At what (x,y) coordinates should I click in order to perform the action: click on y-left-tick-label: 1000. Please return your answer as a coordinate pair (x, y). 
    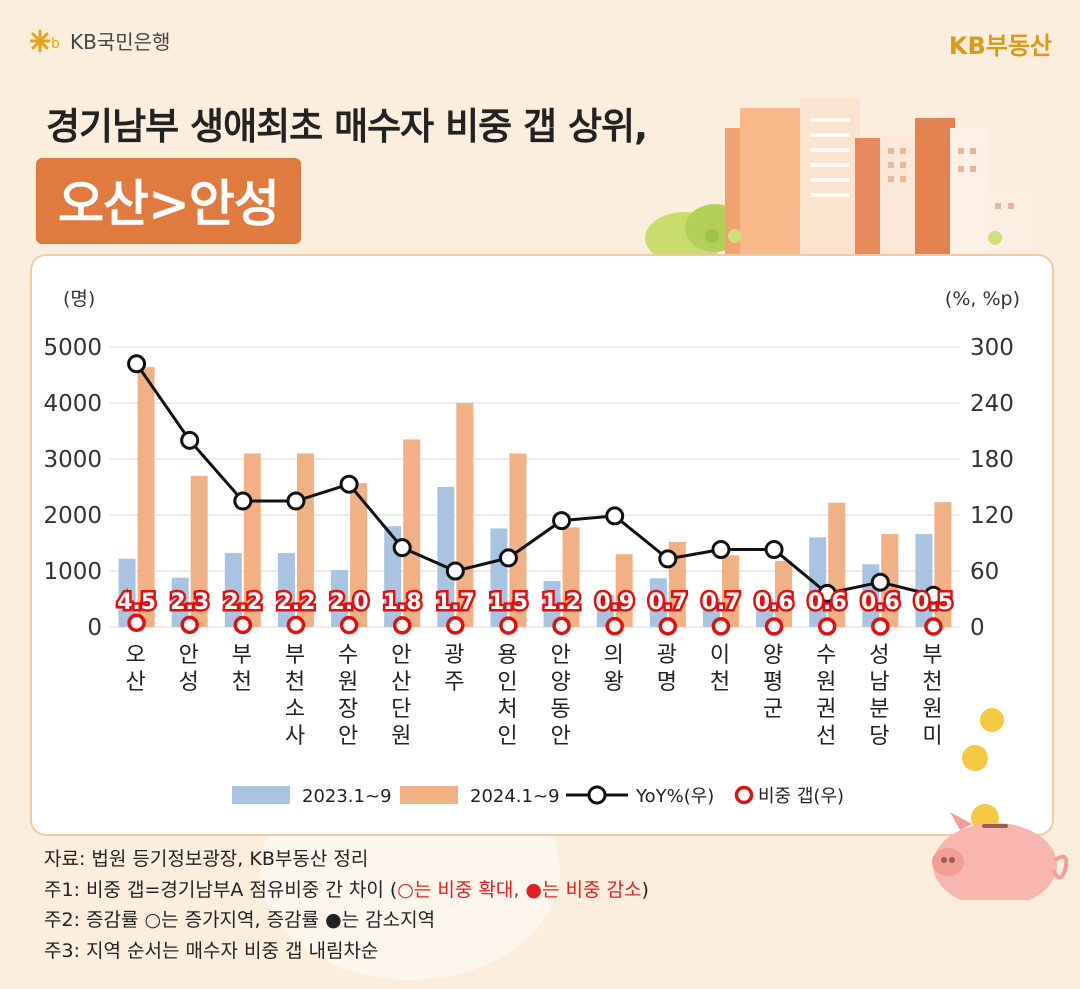
    Looking at the image, I should click on (72, 572).